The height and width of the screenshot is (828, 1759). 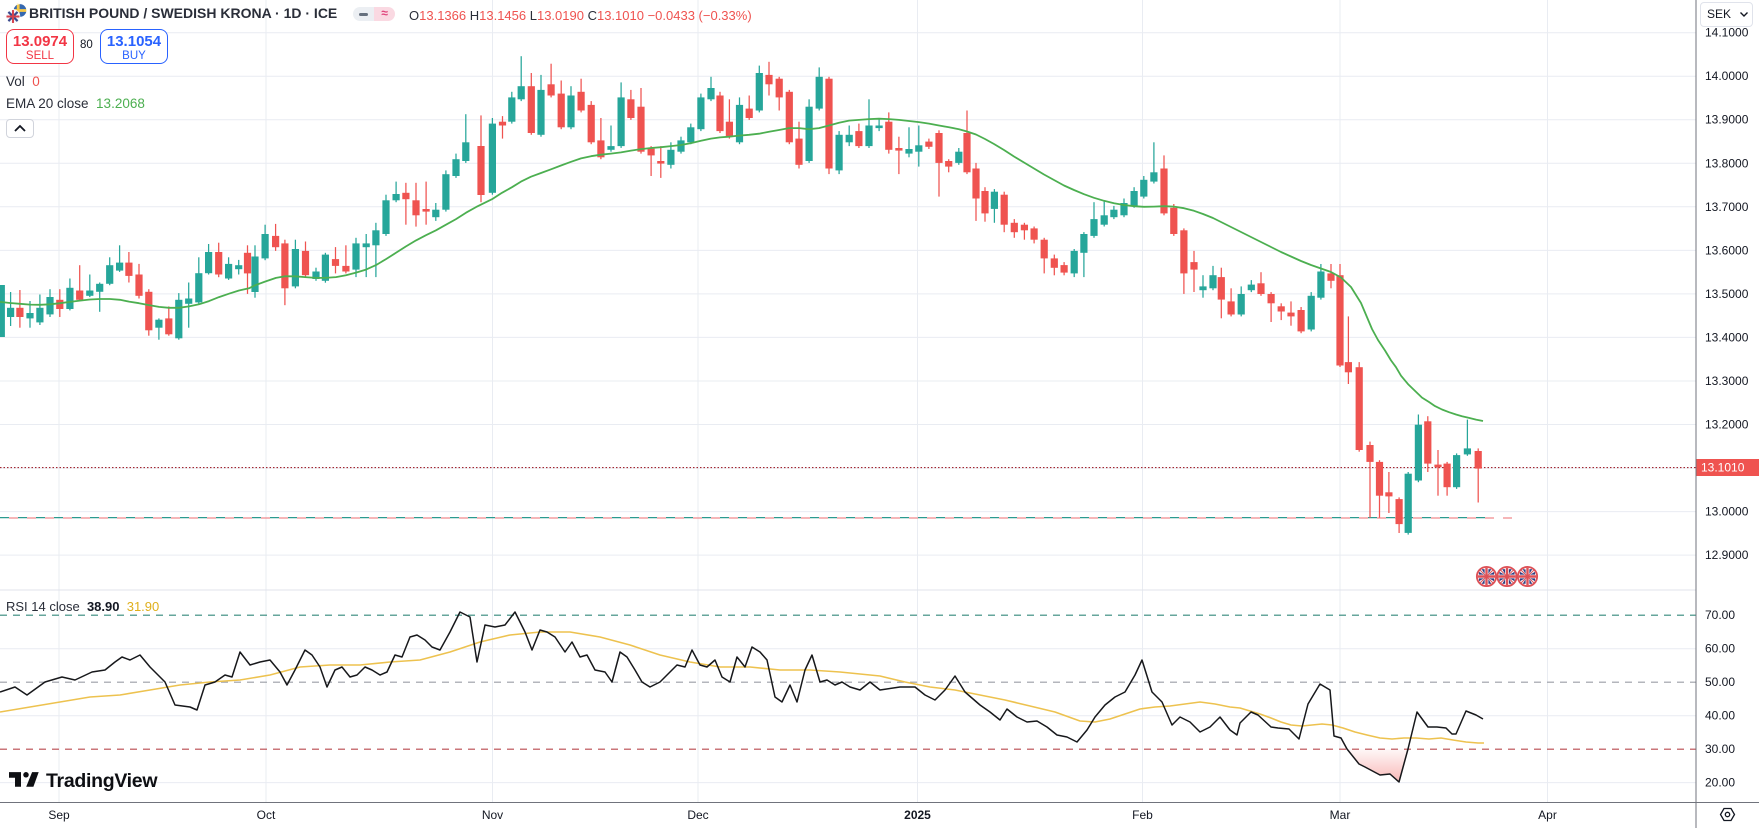 What do you see at coordinates (1727, 294) in the screenshot?
I see `svg-text: 13.5000` at bounding box center [1727, 294].